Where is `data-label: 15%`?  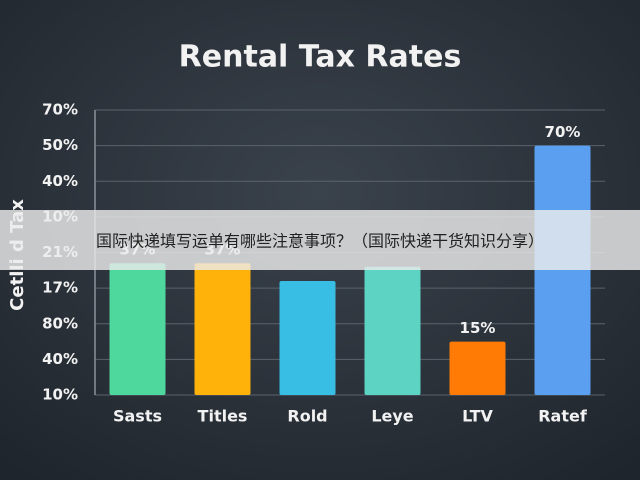
data-label: 15% is located at coordinates (478, 328).